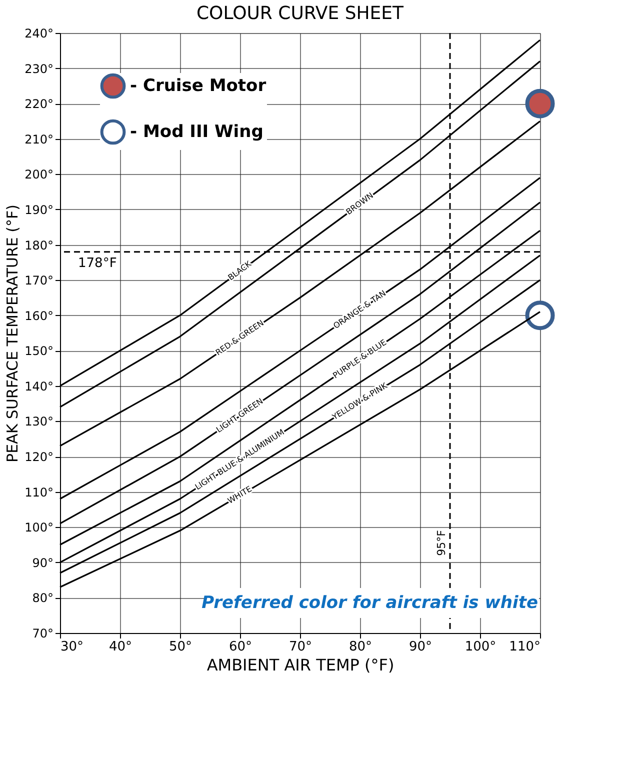 Image resolution: width=619 pixels, height=771 pixels. I want to click on y-tick-label: 110°, so click(39, 492).